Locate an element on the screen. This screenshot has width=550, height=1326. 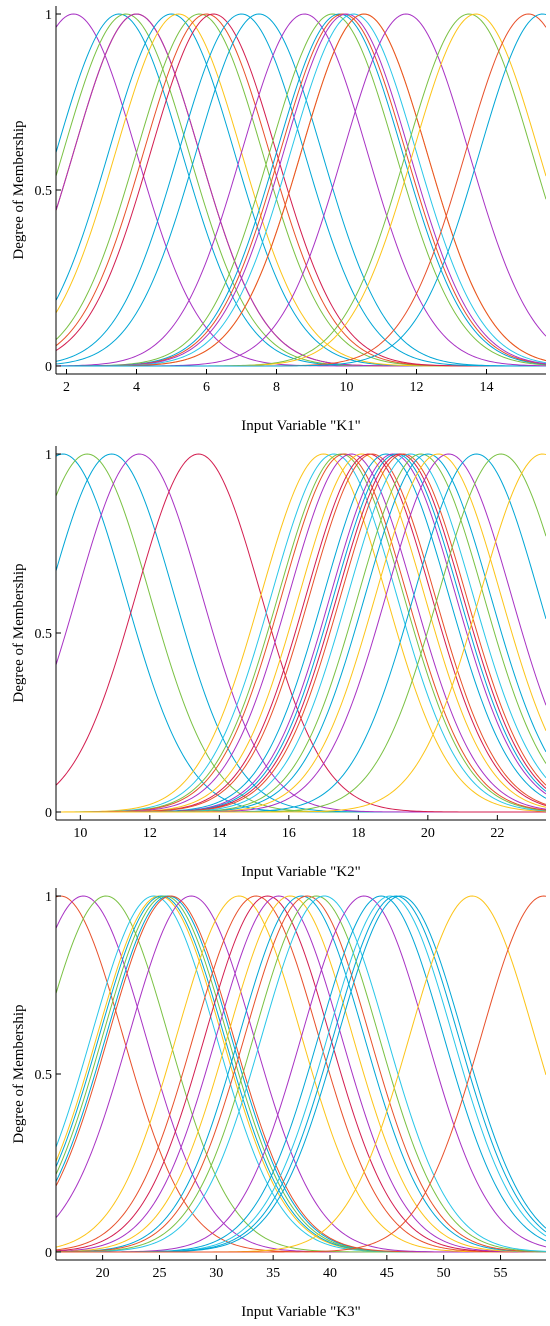
x-axis-label: Input Variable "K3" is located at coordinates (300, 1312).